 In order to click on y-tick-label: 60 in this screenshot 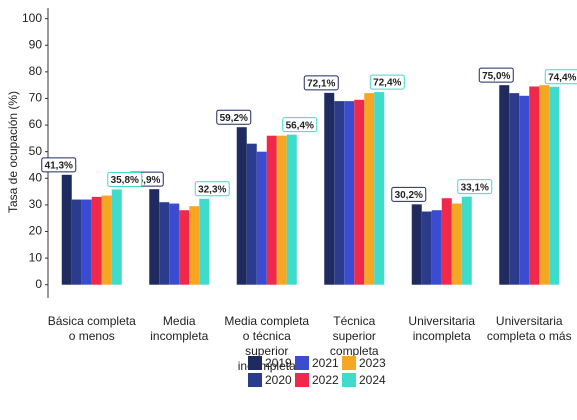, I will do `click(36, 124)`.